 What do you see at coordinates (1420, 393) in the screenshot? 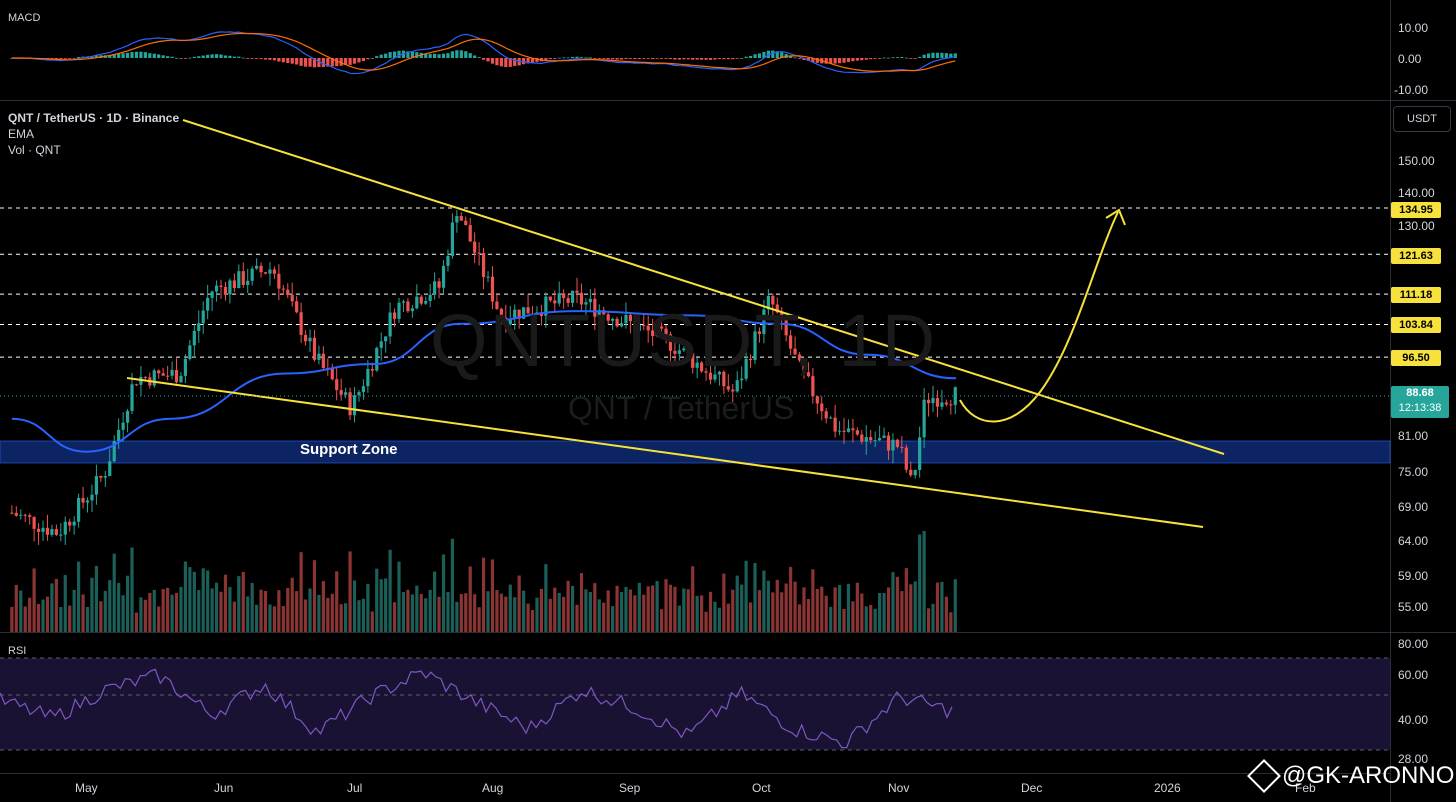
I see `last-price: 88.68` at bounding box center [1420, 393].